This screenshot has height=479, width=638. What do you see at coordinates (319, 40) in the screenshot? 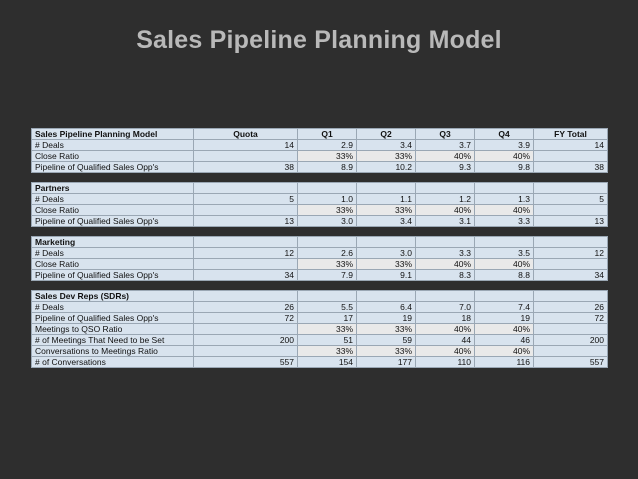
I see `slide-title: Sales Pipeline Planning Model` at bounding box center [319, 40].